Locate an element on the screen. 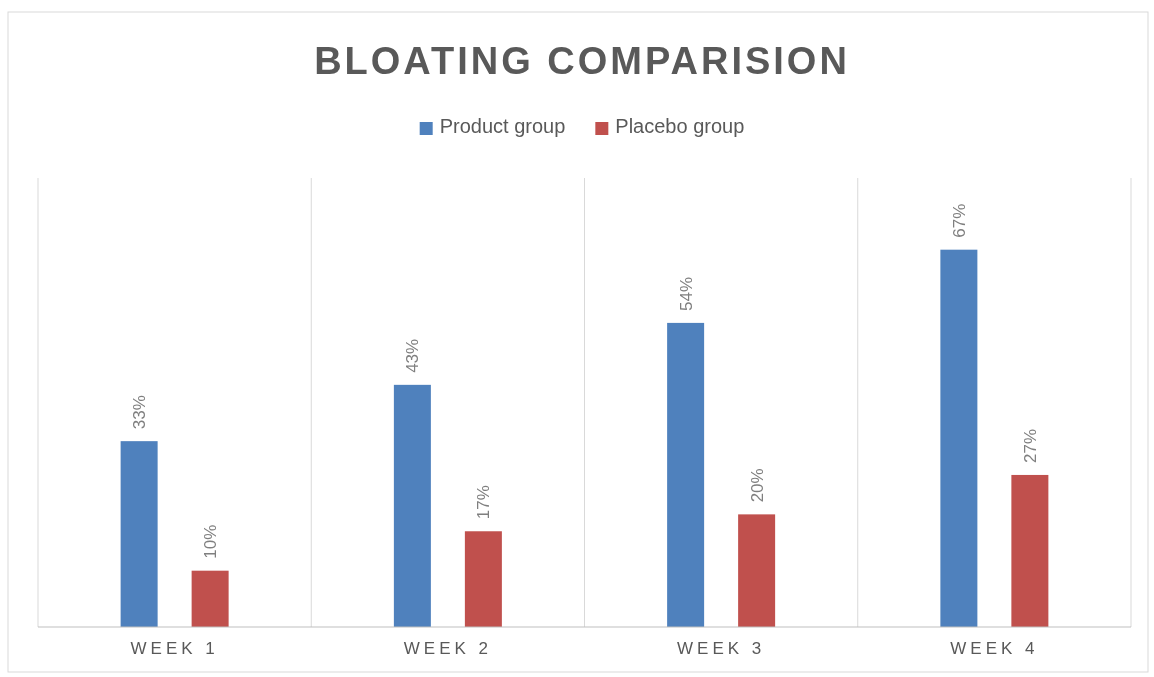 Image resolution: width=1154 pixels, height=677 pixels. x-tick-label: WEEK 3 is located at coordinates (721, 648).